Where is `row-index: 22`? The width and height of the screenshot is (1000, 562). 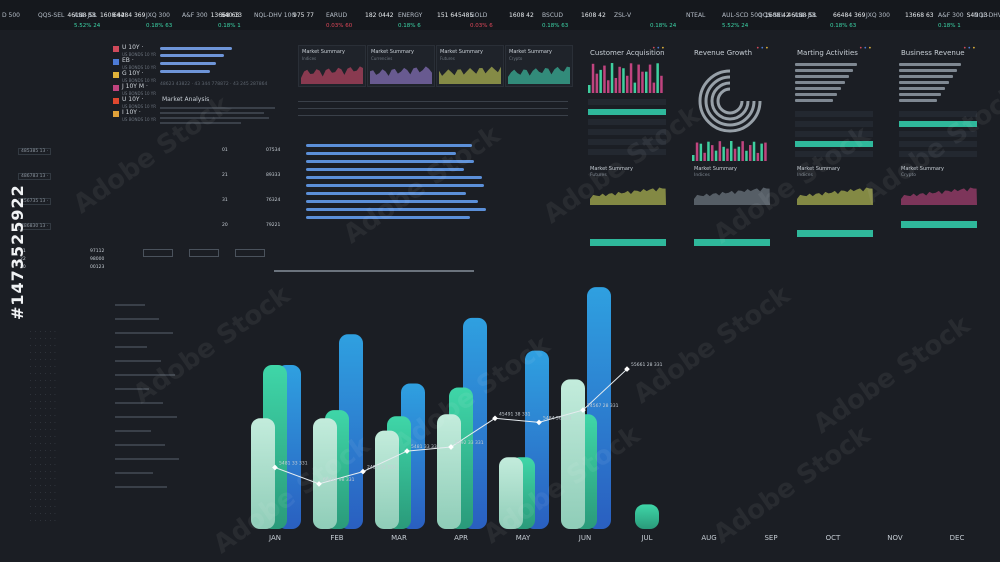 row-index: 22 is located at coordinates (23, 259).